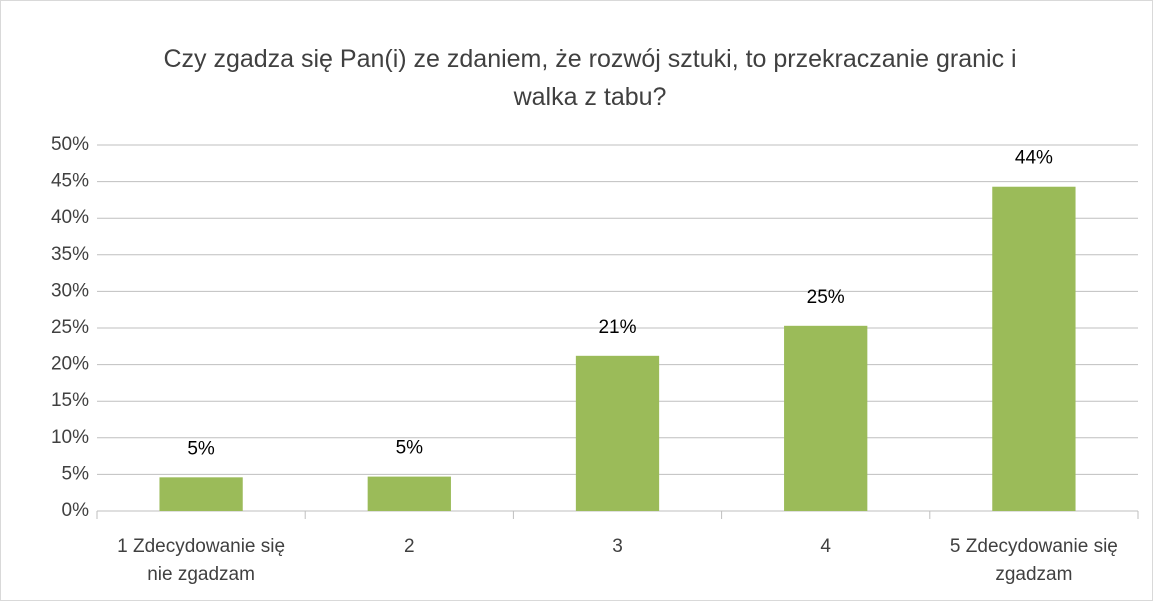  Describe the element at coordinates (70, 437) in the screenshot. I see `y-tick-label: 10%` at that location.